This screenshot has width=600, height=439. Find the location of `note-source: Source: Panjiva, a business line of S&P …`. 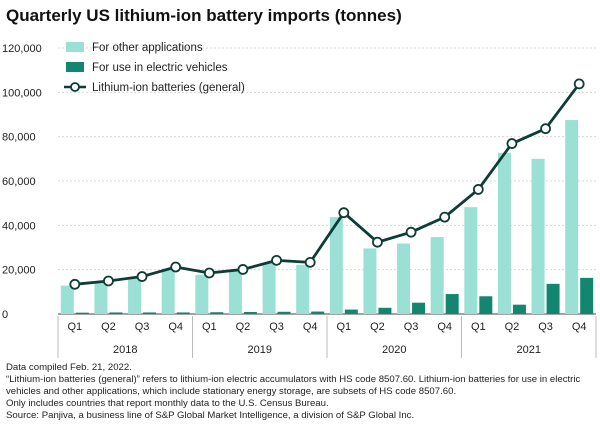

note-source: Source: Panjiva, a business line of S&P … is located at coordinates (210, 415).